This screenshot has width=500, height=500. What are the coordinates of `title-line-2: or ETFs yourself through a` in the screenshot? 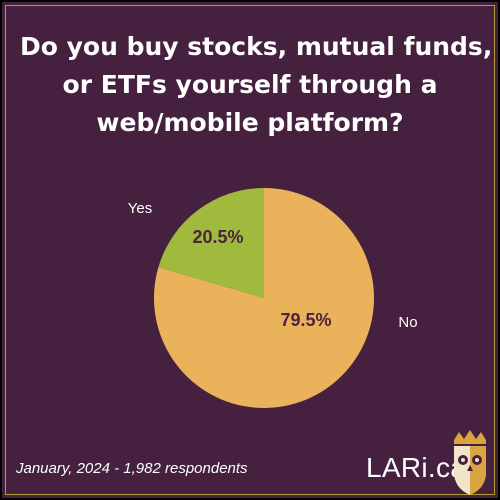 It's located at (250, 84).